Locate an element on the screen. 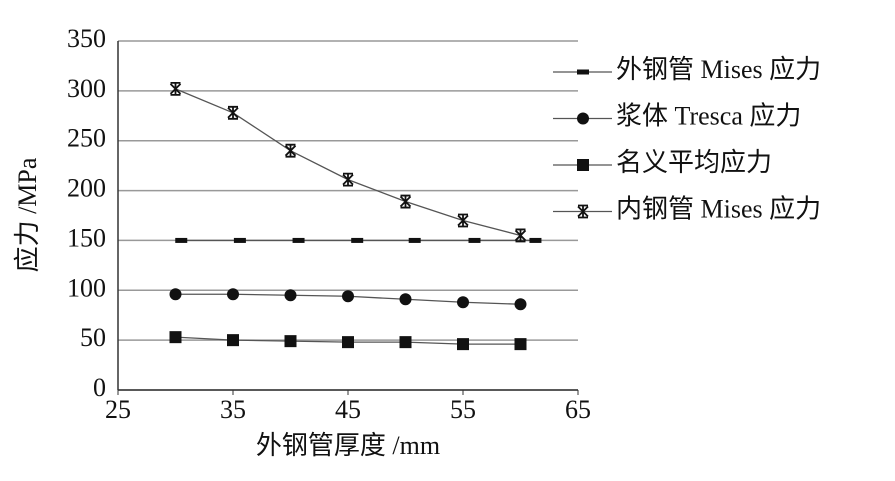 This screenshot has height=481, width=895. y-tick-label: 300 is located at coordinates (86, 88).